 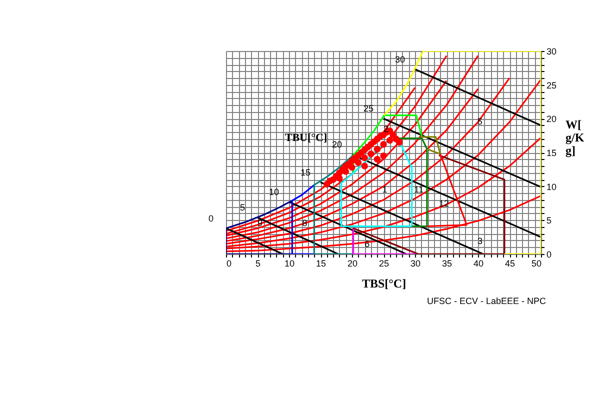 What do you see at coordinates (260, 223) in the screenshot?
I see `annotation: 9` at bounding box center [260, 223].